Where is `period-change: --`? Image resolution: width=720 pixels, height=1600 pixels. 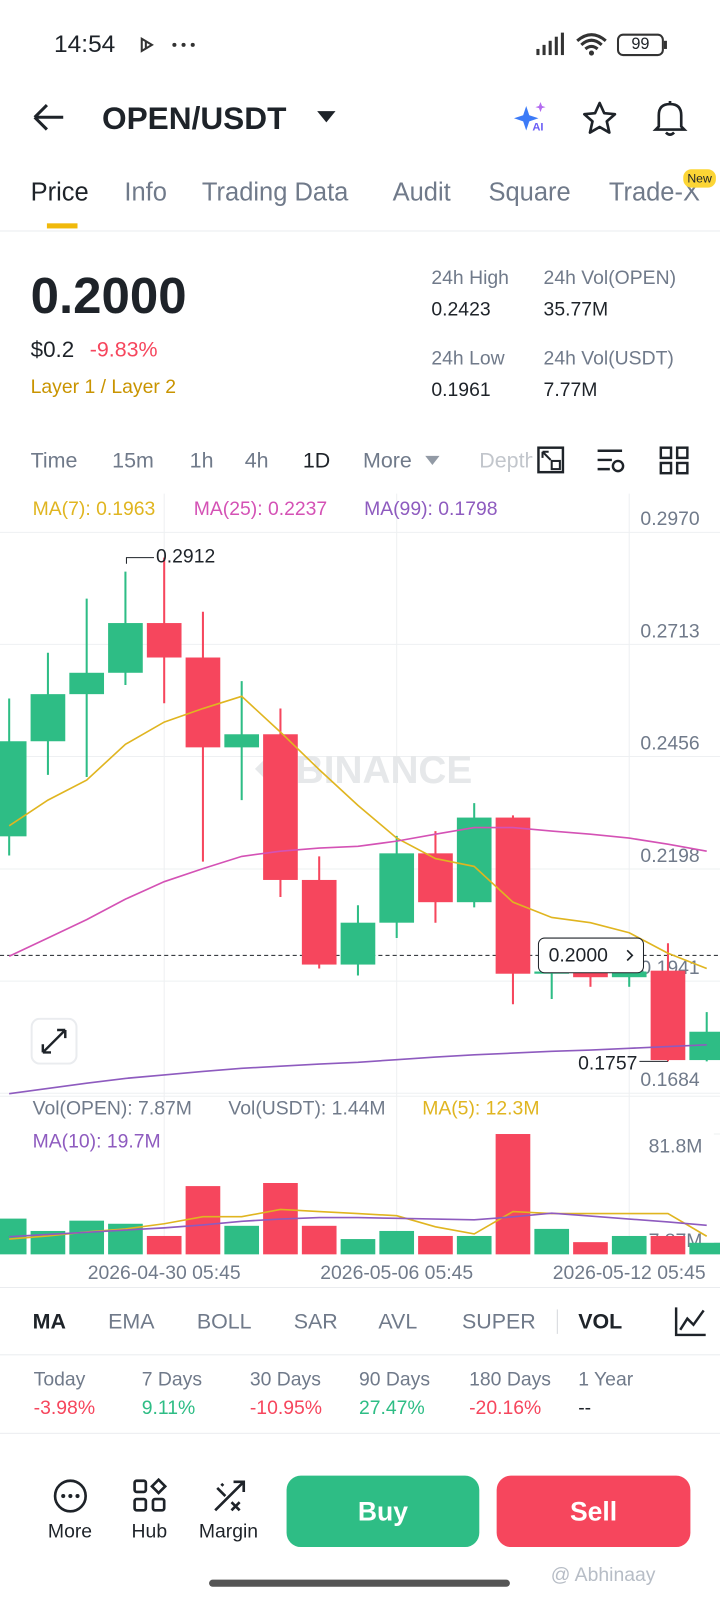 period-change: -- is located at coordinates (585, 1408).